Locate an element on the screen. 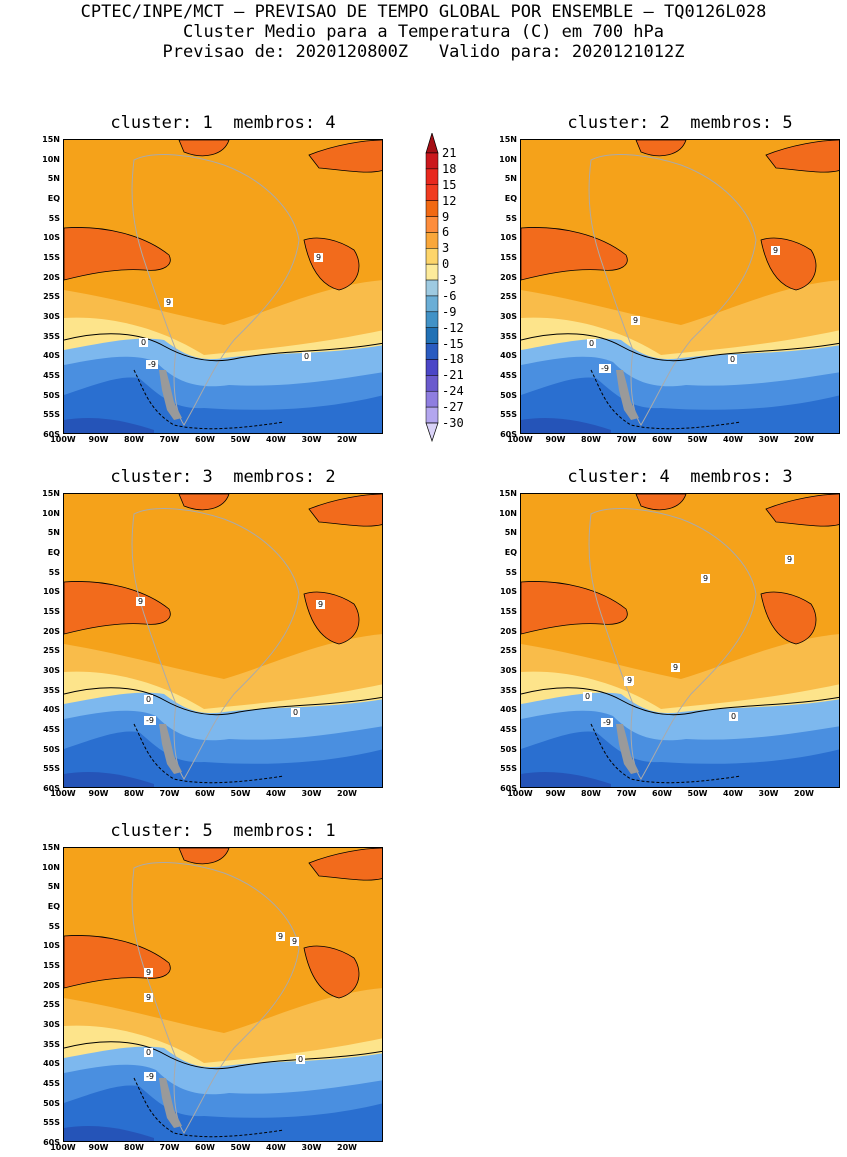  colorbar-label: 0 is located at coordinates (446, 264).